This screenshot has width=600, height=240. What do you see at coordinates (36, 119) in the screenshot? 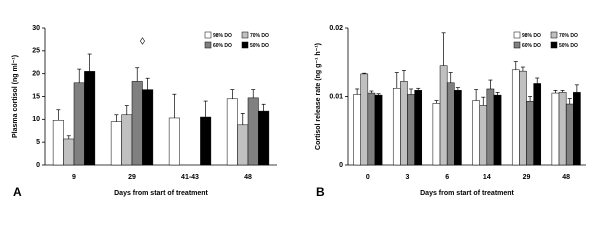
I see `y-tick-label: 10` at bounding box center [36, 119].